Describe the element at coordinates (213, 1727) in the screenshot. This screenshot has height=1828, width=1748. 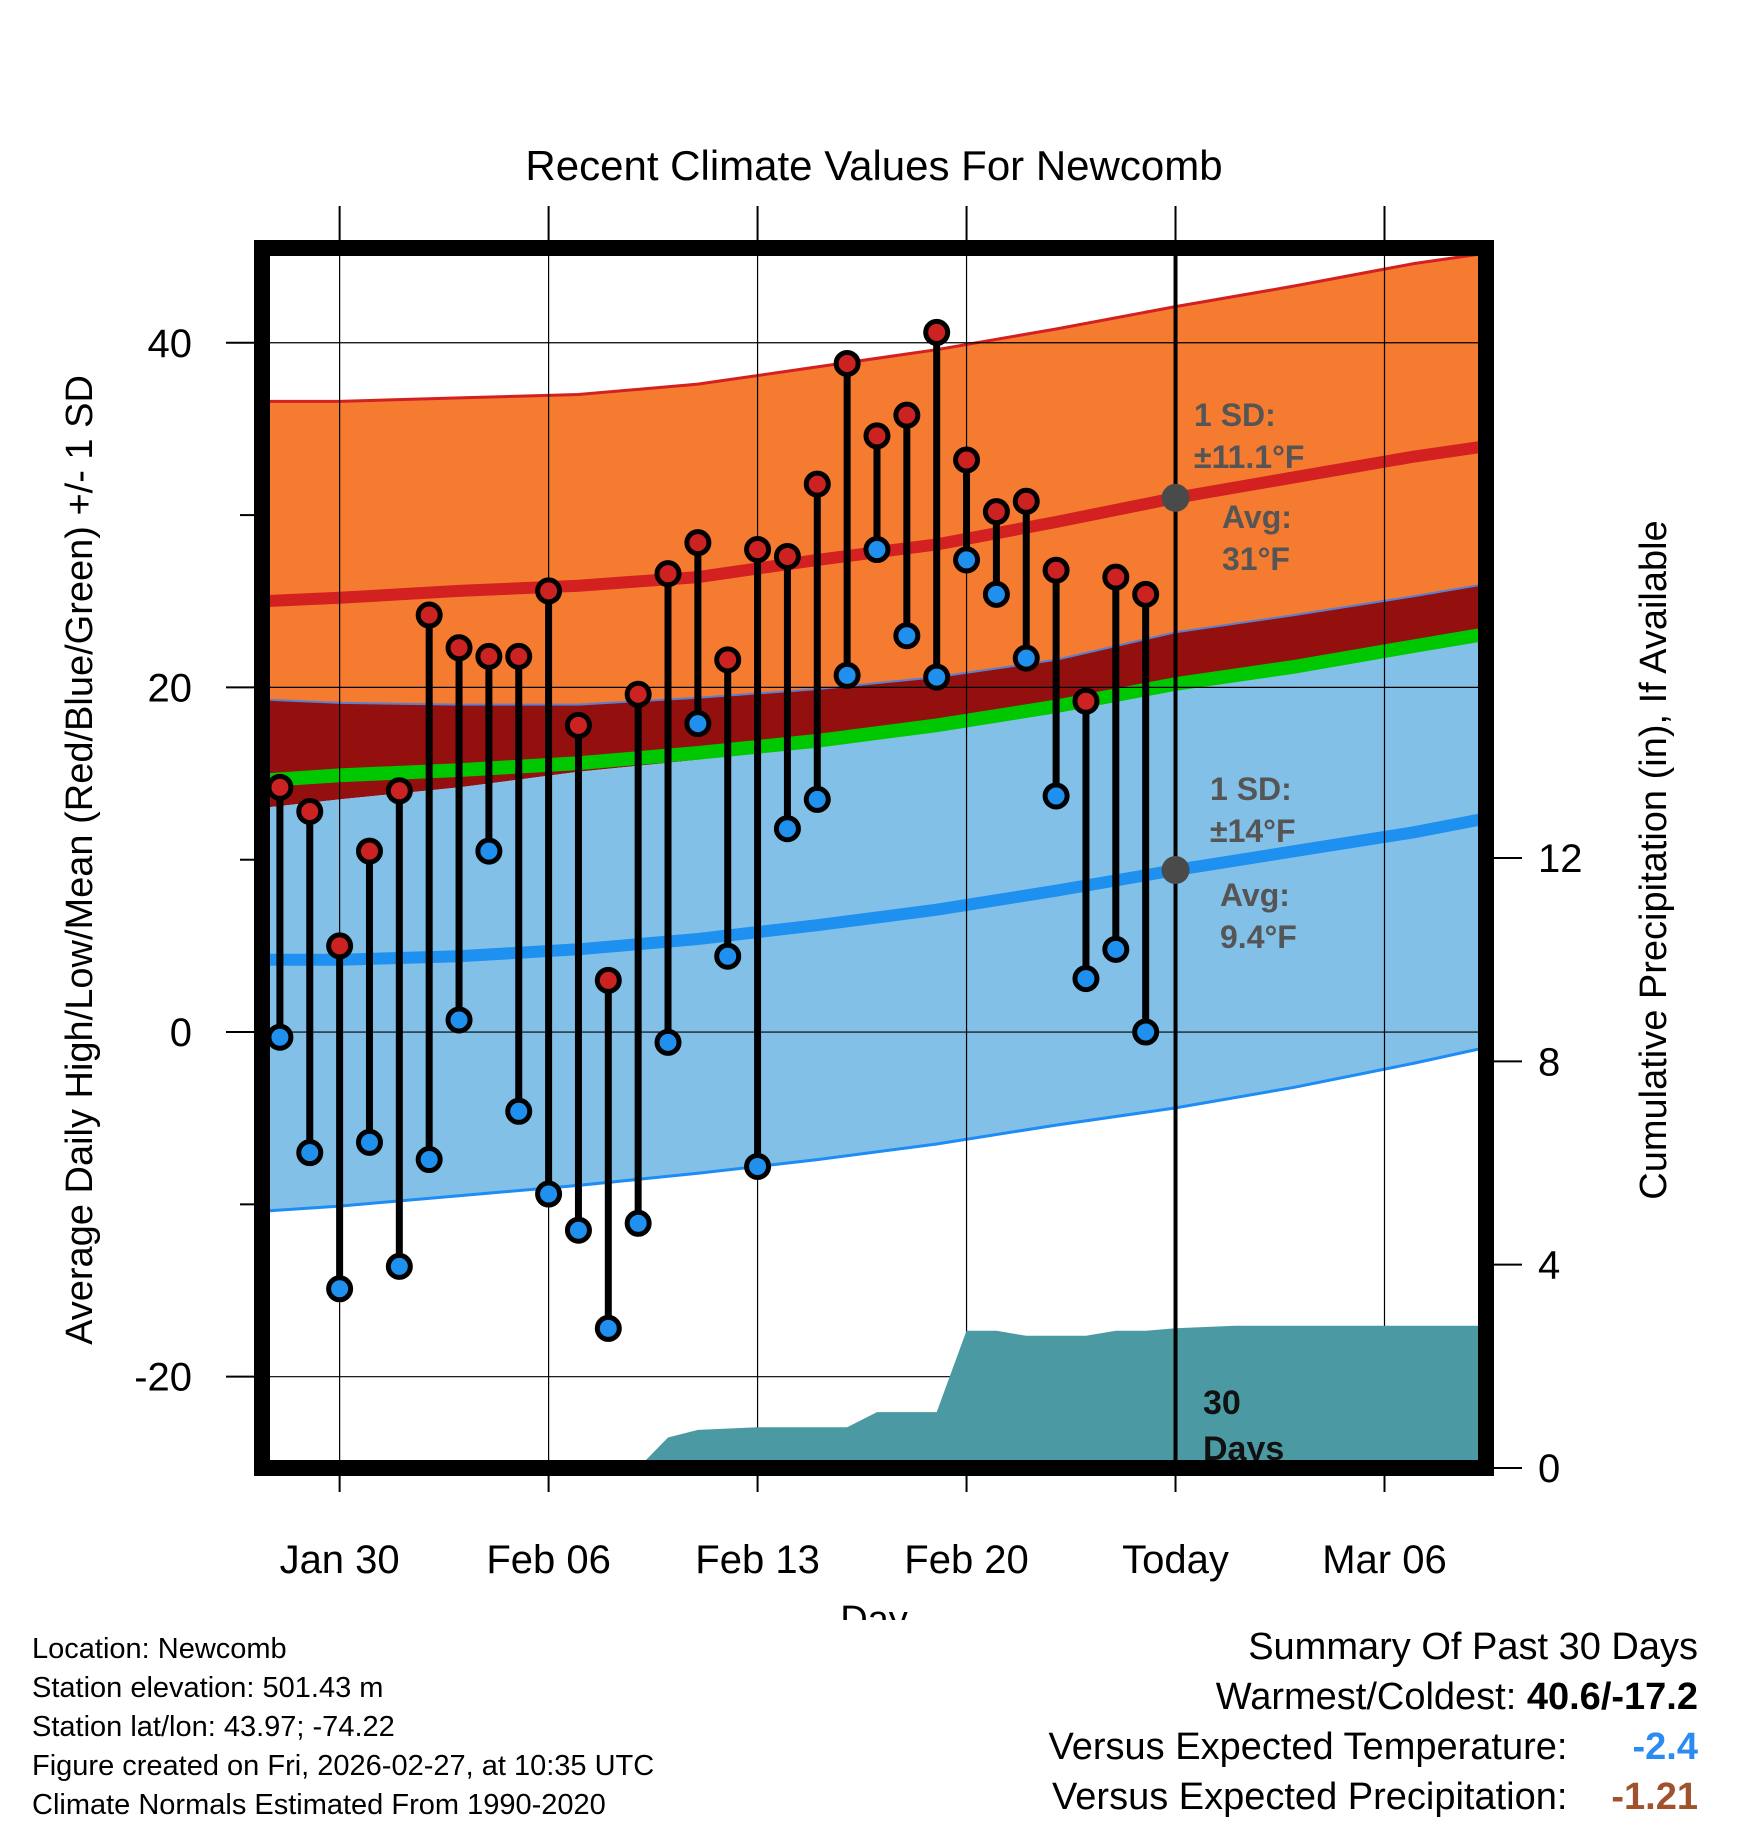
I see `latlon-text: Station lat/lon: 43.97; -74.22` at that location.